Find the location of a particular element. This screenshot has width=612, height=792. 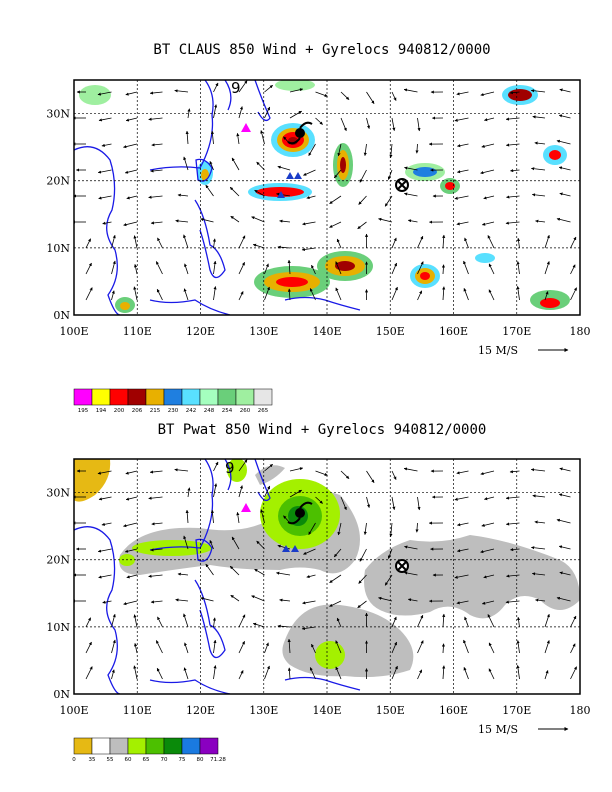

colorbar-label: 254 is located at coordinates (227, 411).